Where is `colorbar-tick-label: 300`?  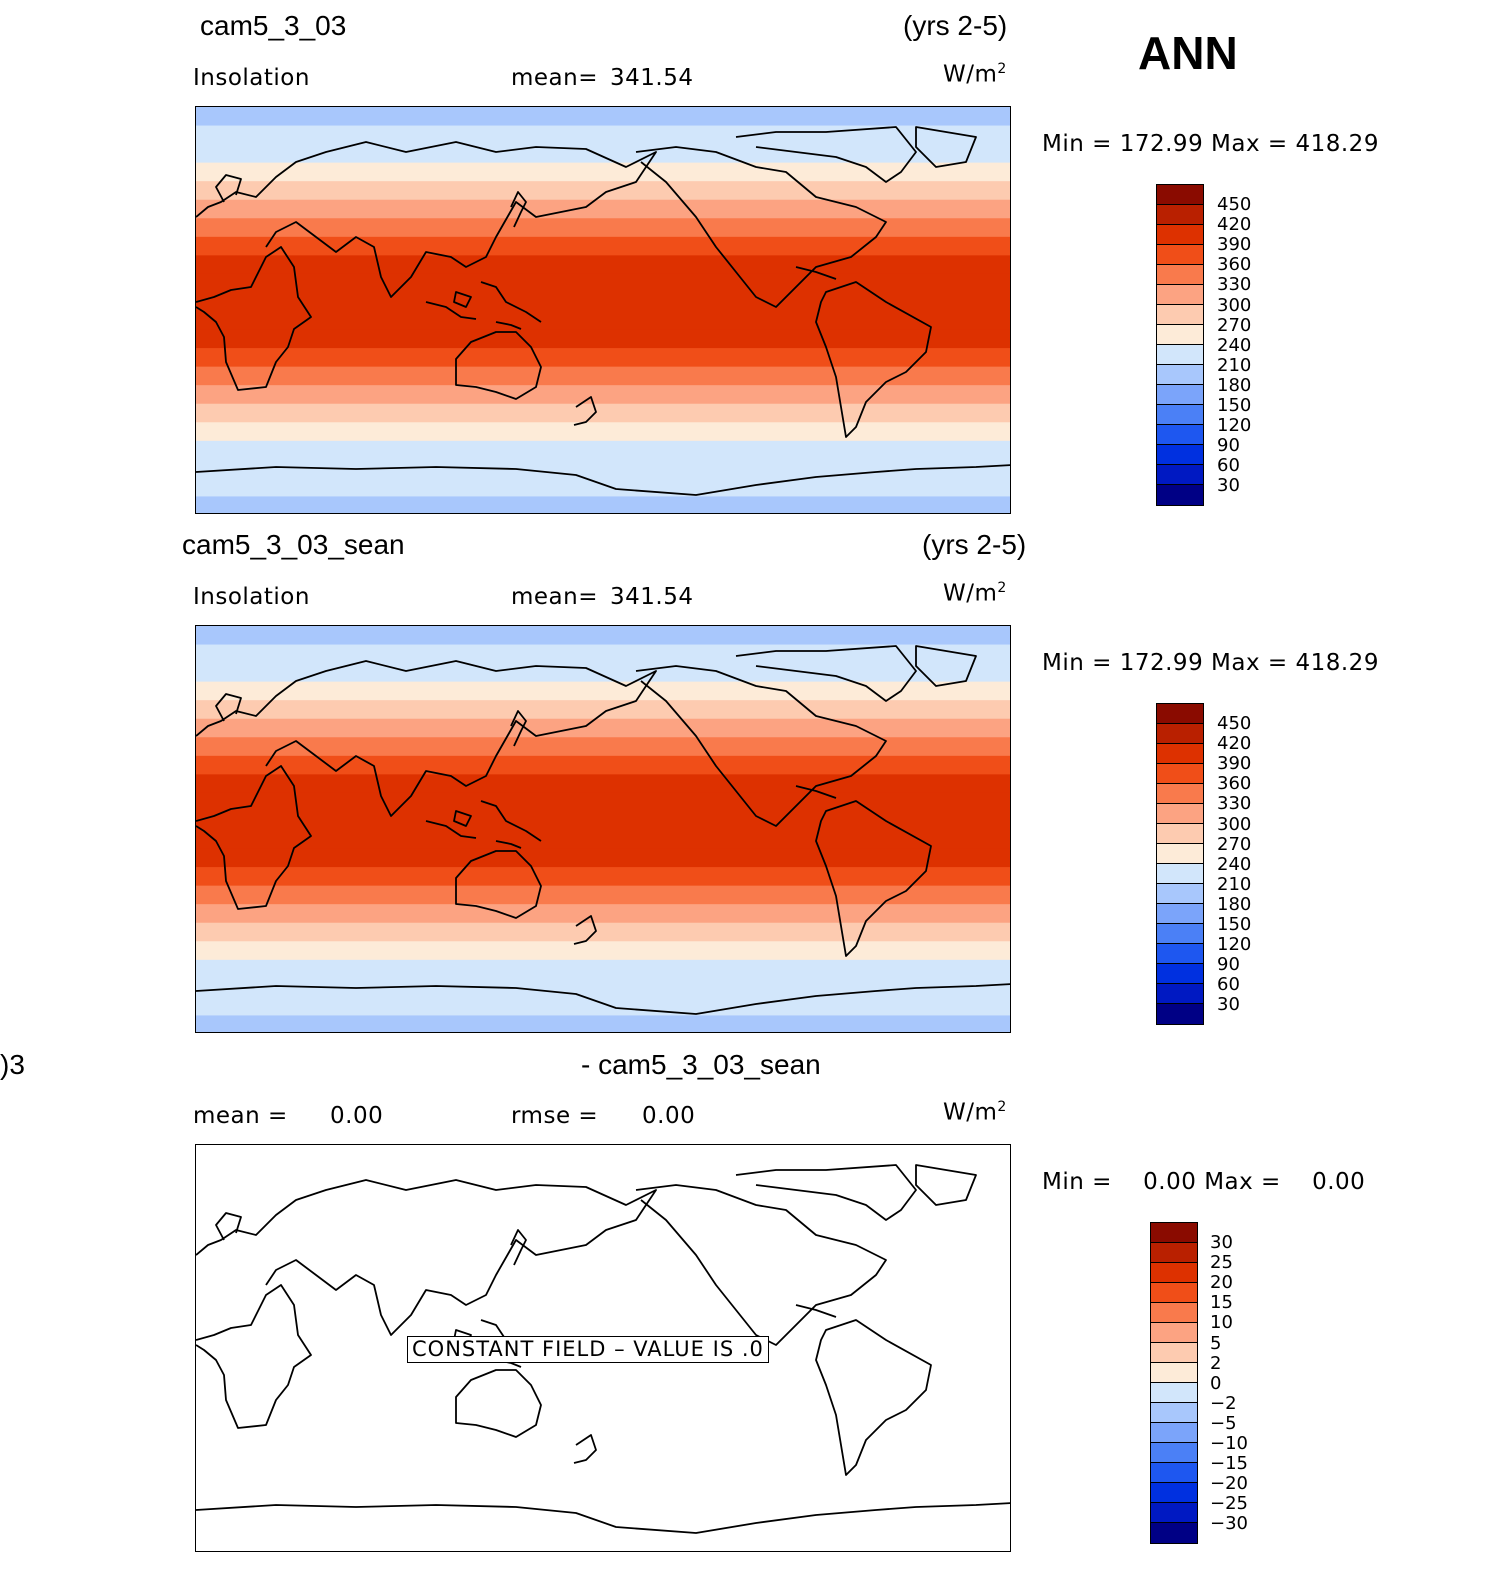
colorbar-tick-label: 300 is located at coordinates (1234, 824).